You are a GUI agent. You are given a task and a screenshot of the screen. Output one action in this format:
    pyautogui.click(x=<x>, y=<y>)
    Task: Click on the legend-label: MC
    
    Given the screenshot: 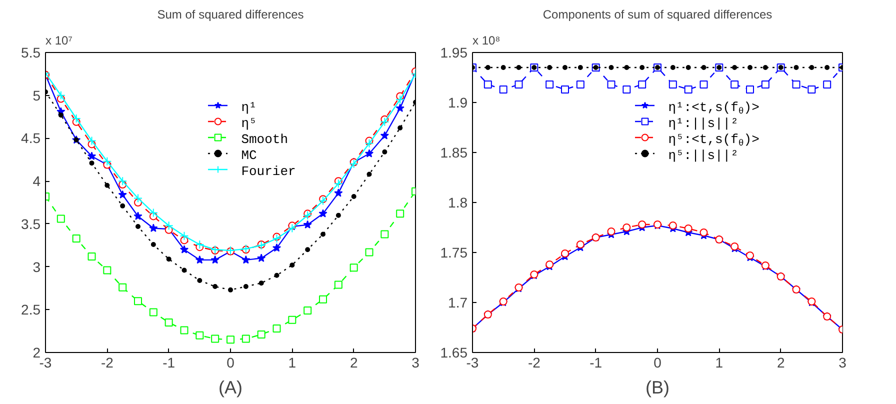 What is the action you would take?
    pyautogui.click(x=249, y=155)
    